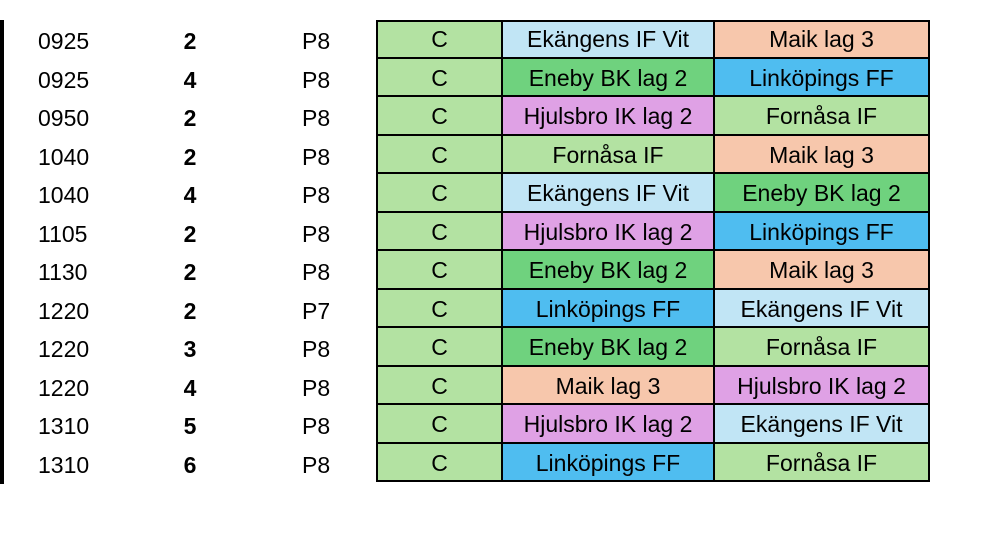 The image size is (1000, 537). I want to click on table-row: 0950 2 P8 C Hjulsbro IK lag 2 Fornåsa IF, so click(500, 116).